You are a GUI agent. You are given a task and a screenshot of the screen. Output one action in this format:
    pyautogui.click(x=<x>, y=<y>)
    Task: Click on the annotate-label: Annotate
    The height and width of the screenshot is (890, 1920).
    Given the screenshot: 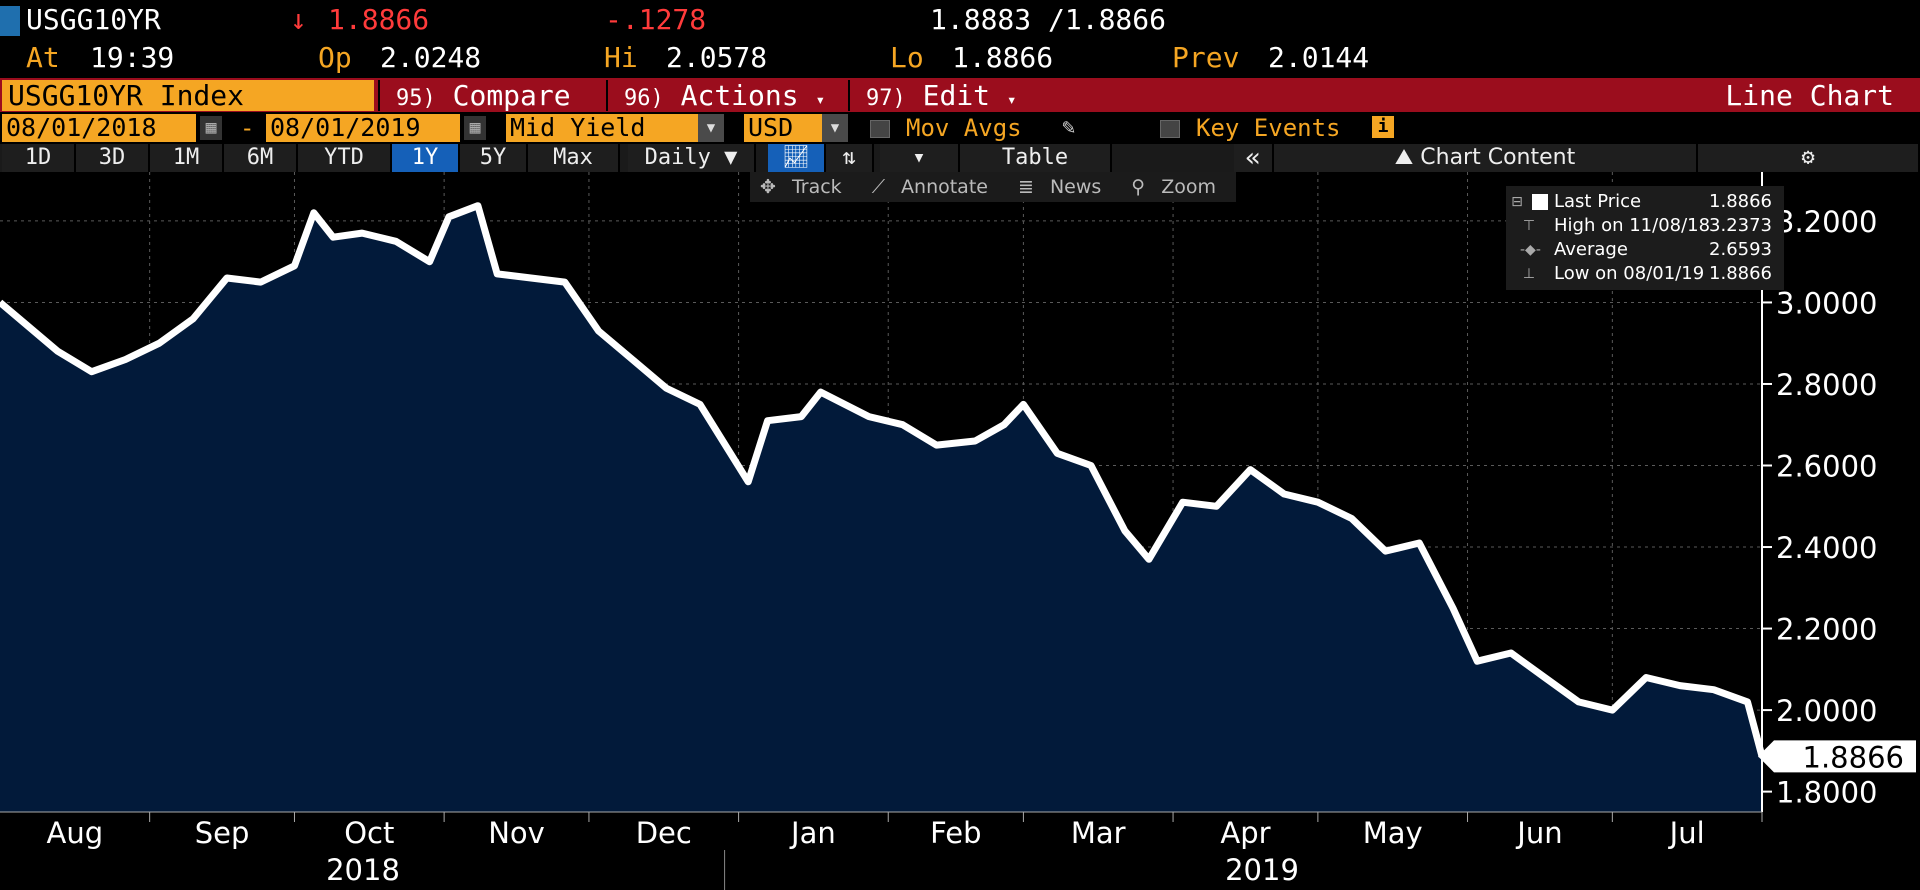 What is the action you would take?
    pyautogui.click(x=944, y=187)
    